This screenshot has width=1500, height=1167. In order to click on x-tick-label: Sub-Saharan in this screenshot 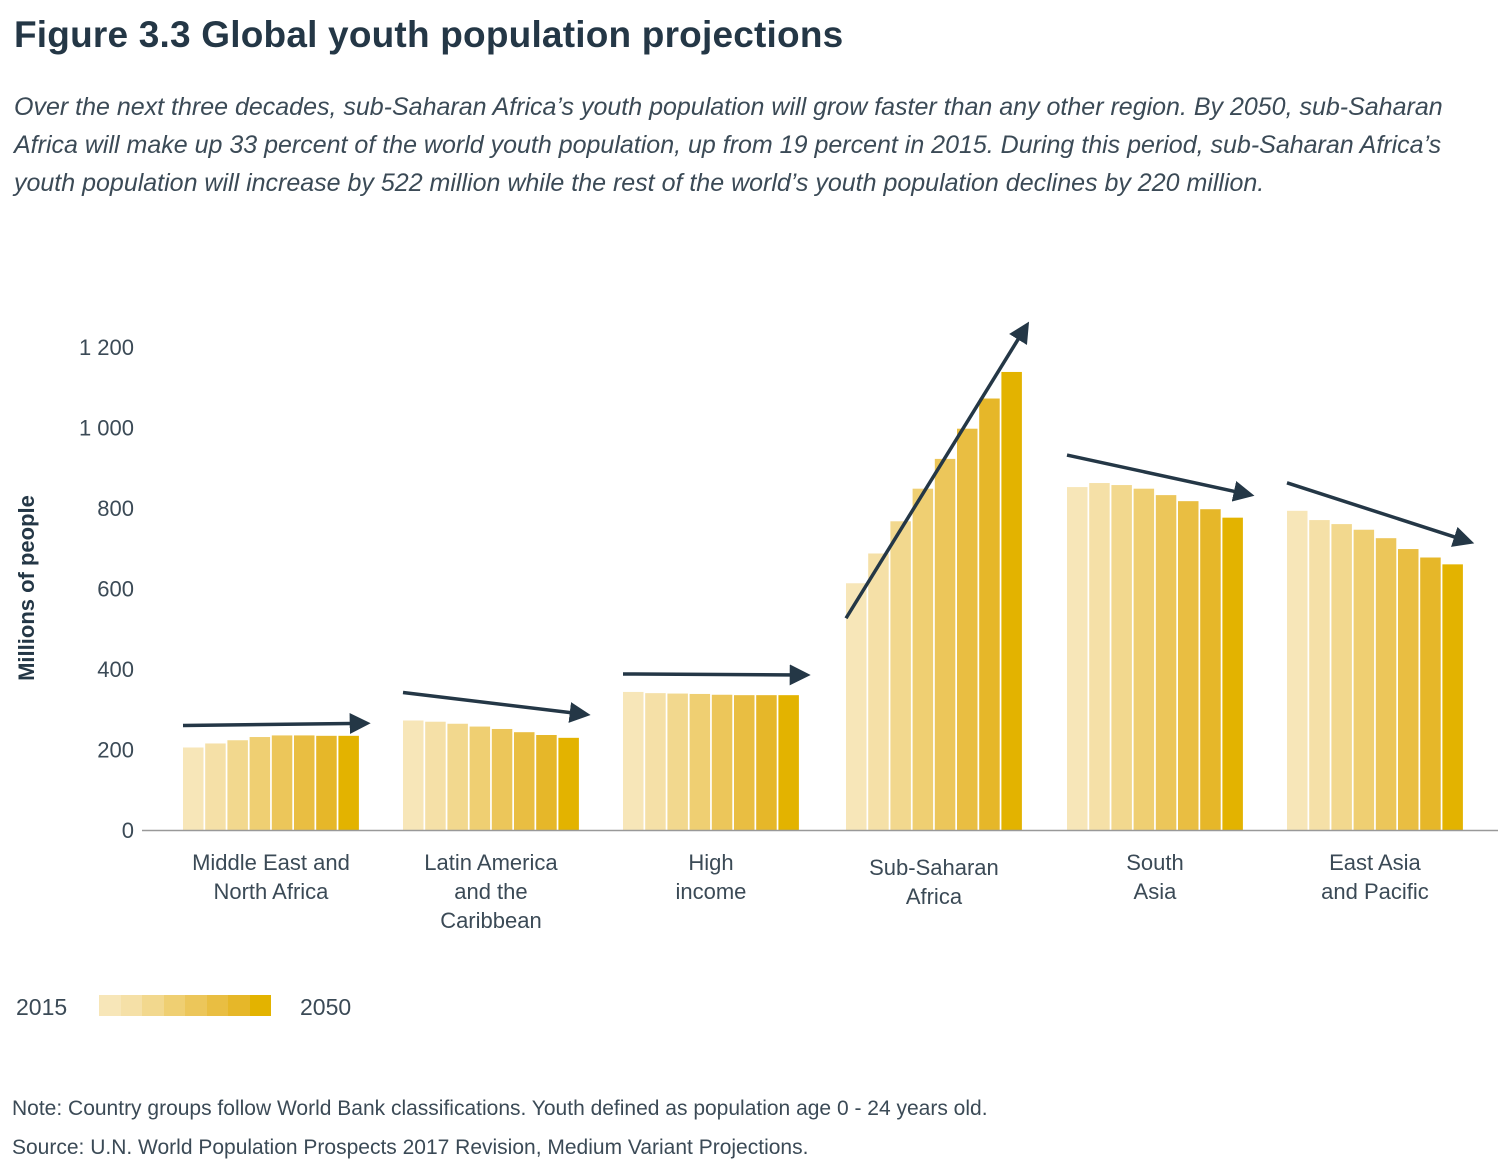, I will do `click(934, 867)`.